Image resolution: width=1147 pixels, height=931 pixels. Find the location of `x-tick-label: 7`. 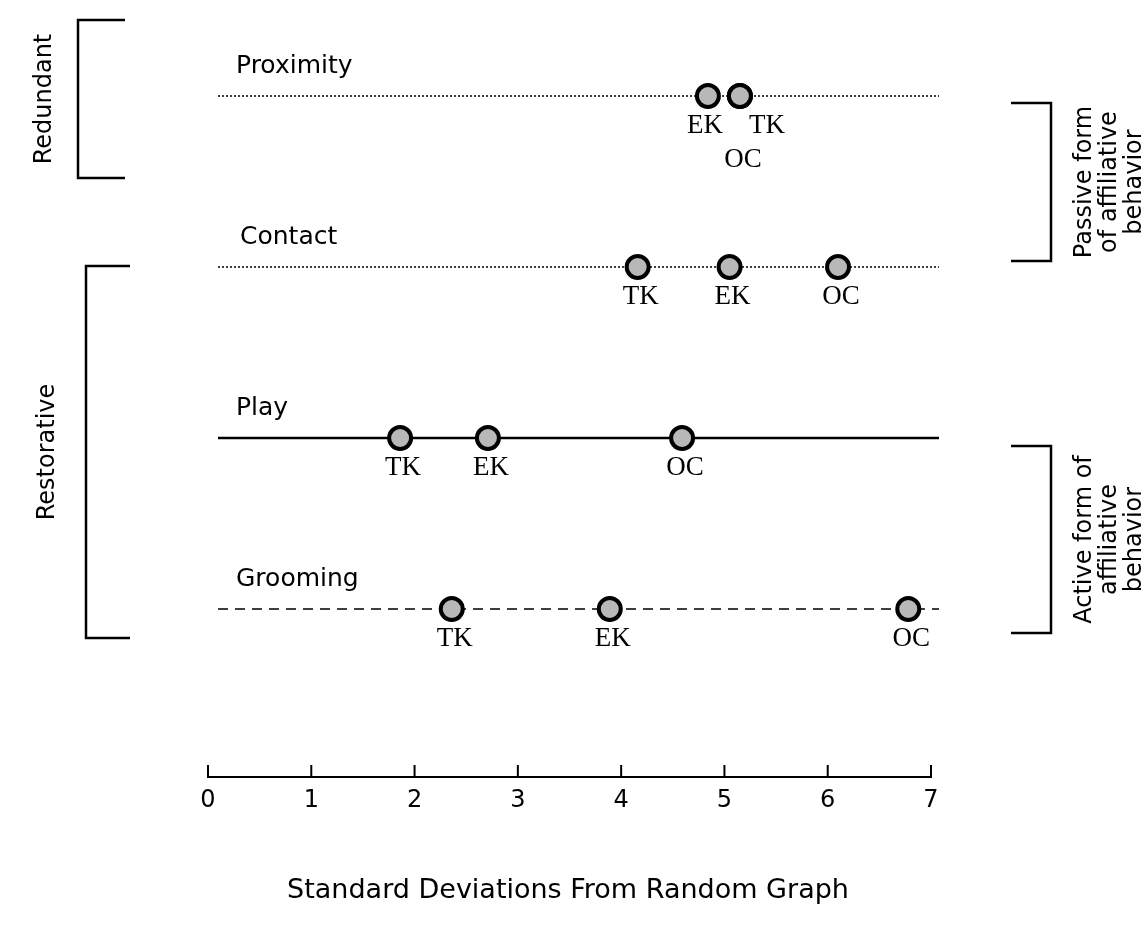

x-tick-label: 7 is located at coordinates (931, 799).